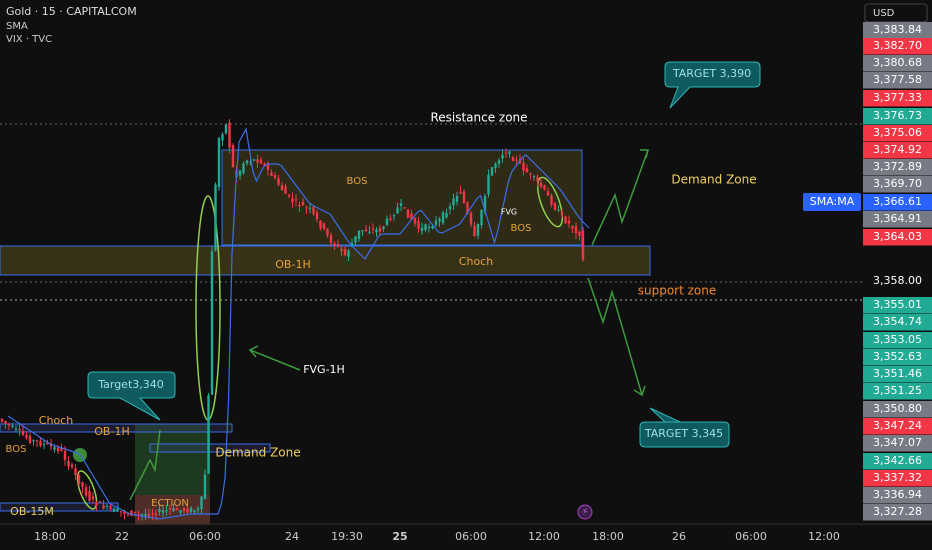  I want to click on annotation: FVG-1H, so click(324, 369).